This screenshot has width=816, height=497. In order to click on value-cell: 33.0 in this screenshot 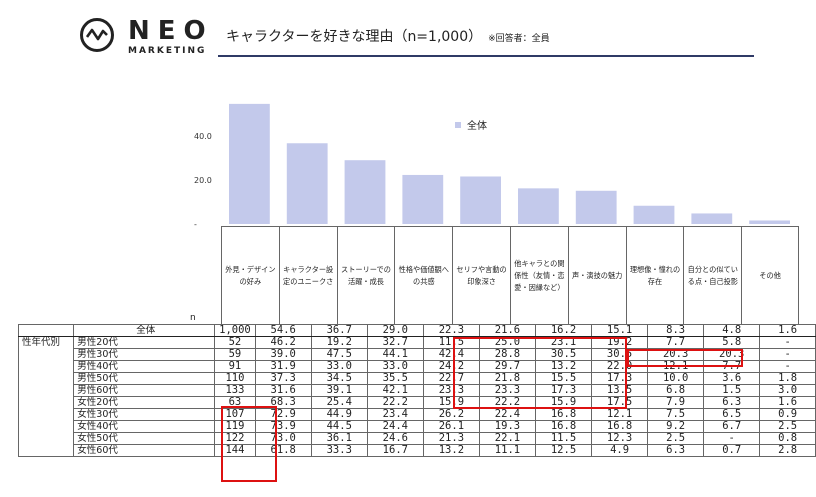, I will do `click(395, 366)`.